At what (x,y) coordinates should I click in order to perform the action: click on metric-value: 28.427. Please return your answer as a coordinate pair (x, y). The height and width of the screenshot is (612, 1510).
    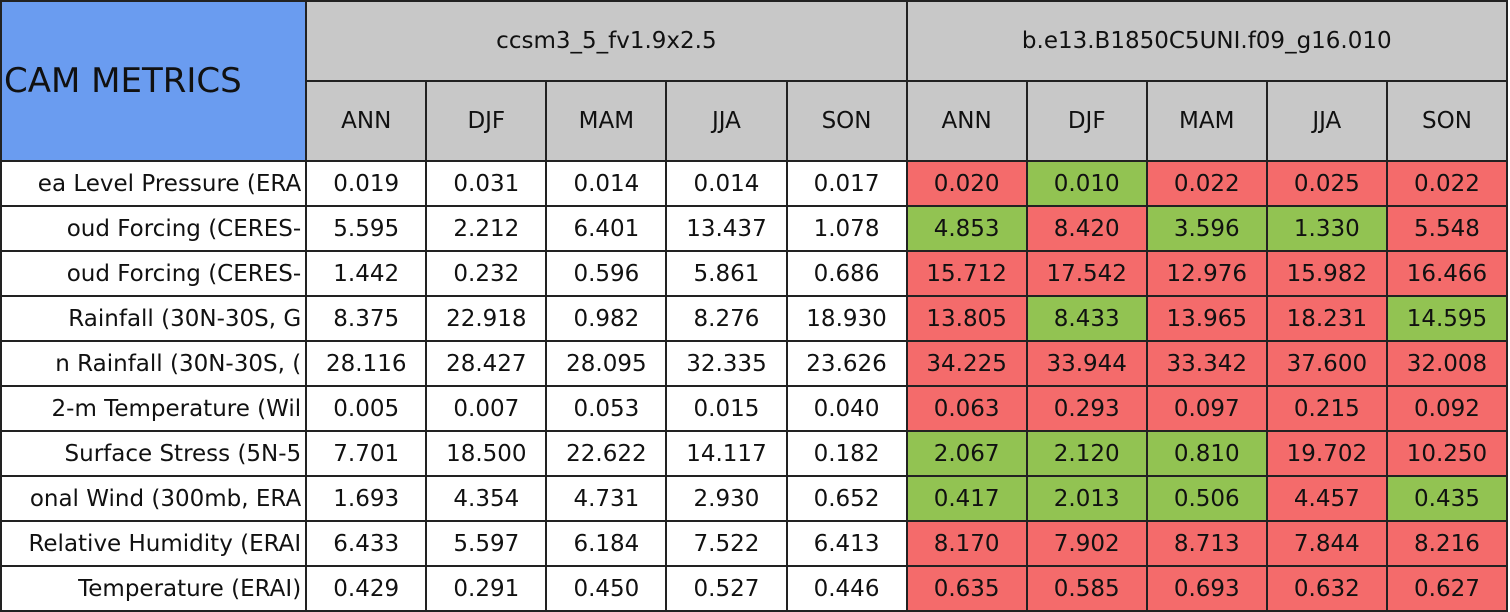
    Looking at the image, I should click on (486, 363).